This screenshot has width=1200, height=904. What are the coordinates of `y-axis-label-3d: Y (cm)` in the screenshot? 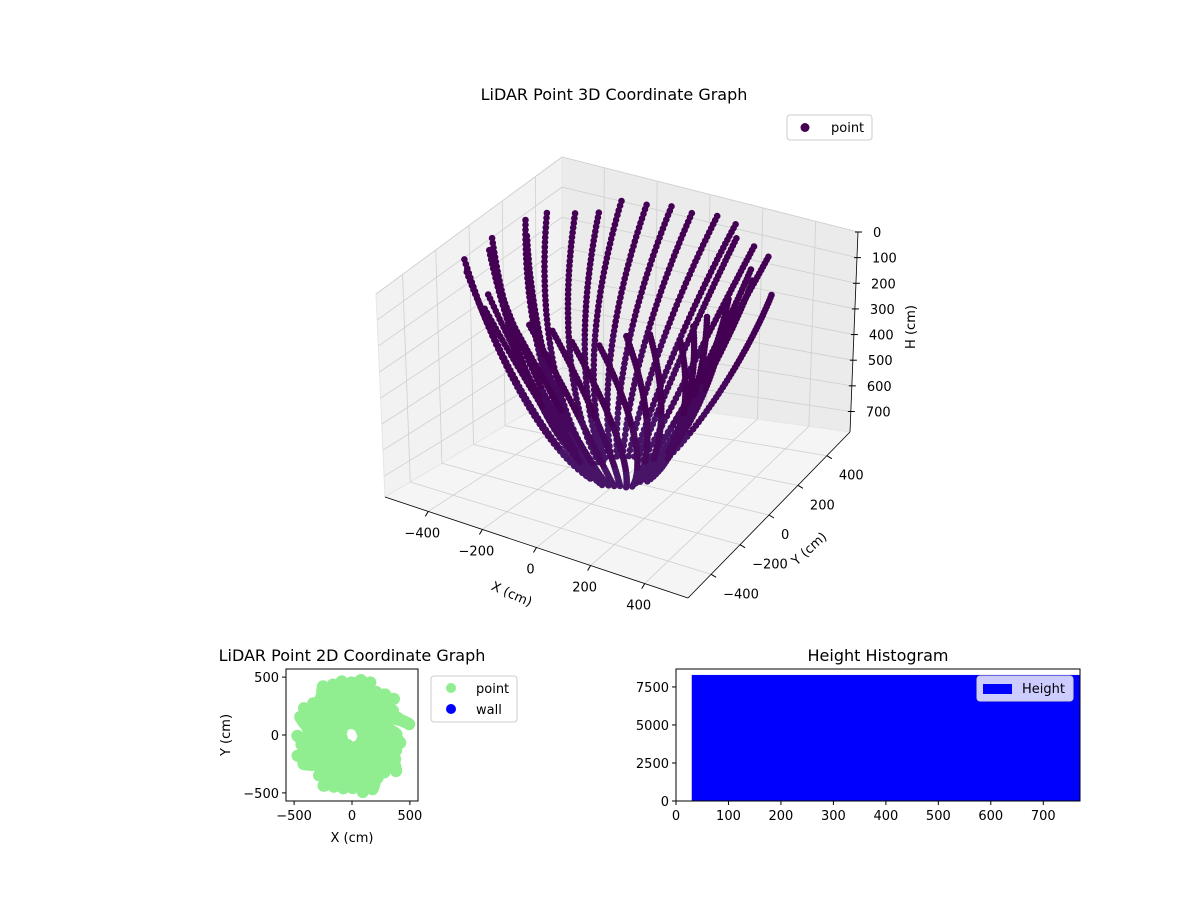 It's located at (809, 550).